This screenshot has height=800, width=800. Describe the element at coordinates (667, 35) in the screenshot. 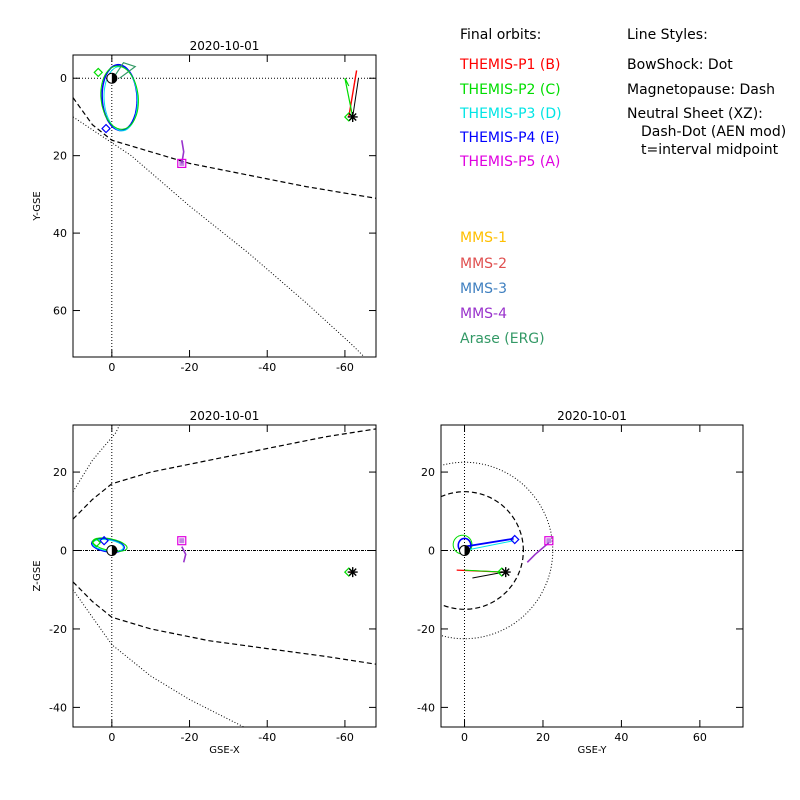

I see `styles-heading: Line Styles:` at that location.